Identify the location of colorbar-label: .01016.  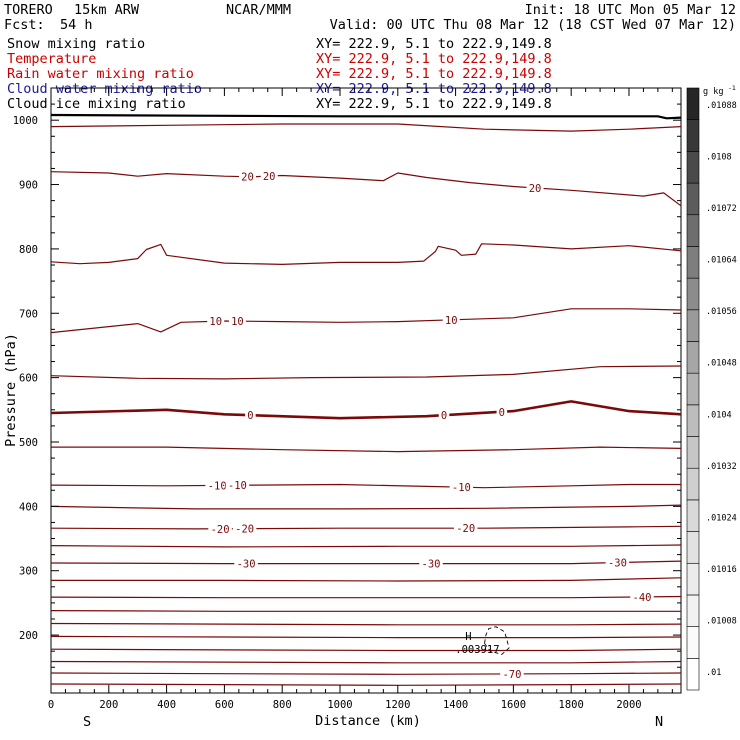
(721, 570).